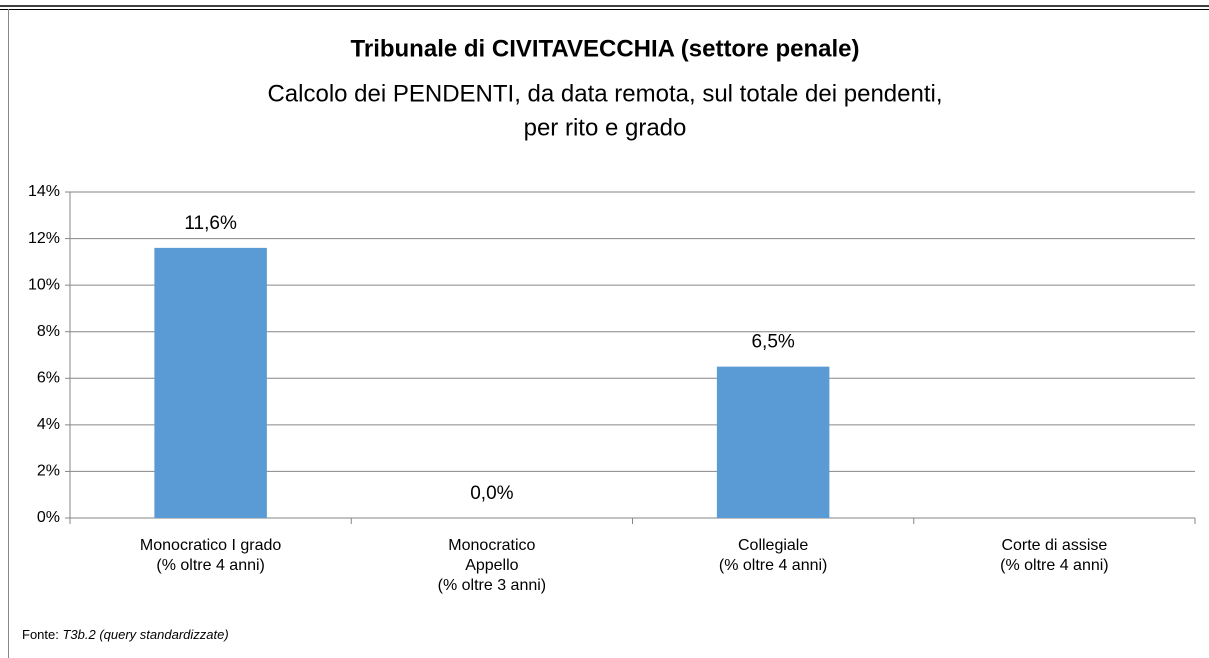 This screenshot has width=1209, height=658. I want to click on y-tick-label: 10%, so click(44, 284).